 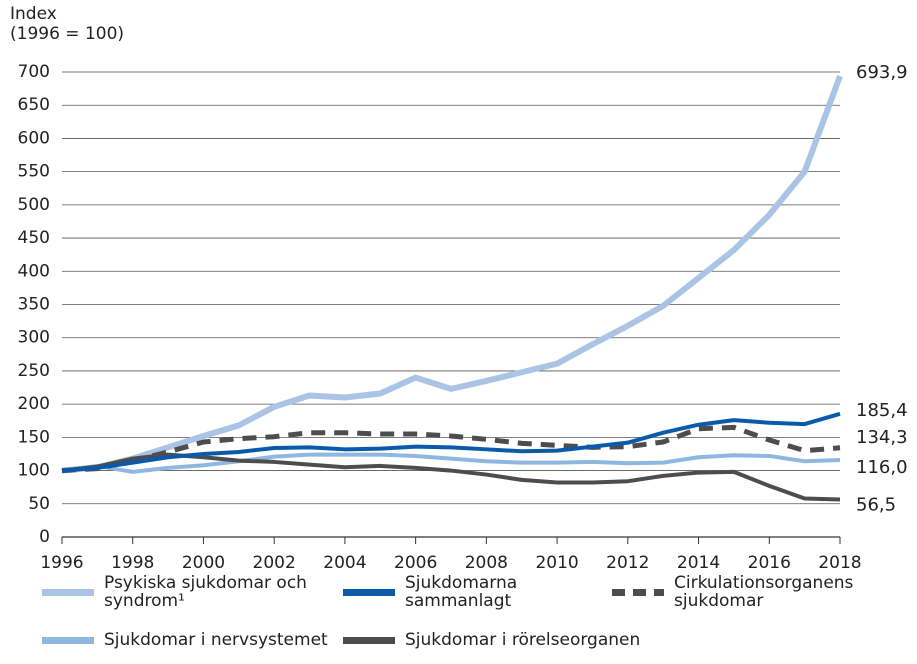 What do you see at coordinates (34, 305) in the screenshot?
I see `y-tick-label: 350` at bounding box center [34, 305].